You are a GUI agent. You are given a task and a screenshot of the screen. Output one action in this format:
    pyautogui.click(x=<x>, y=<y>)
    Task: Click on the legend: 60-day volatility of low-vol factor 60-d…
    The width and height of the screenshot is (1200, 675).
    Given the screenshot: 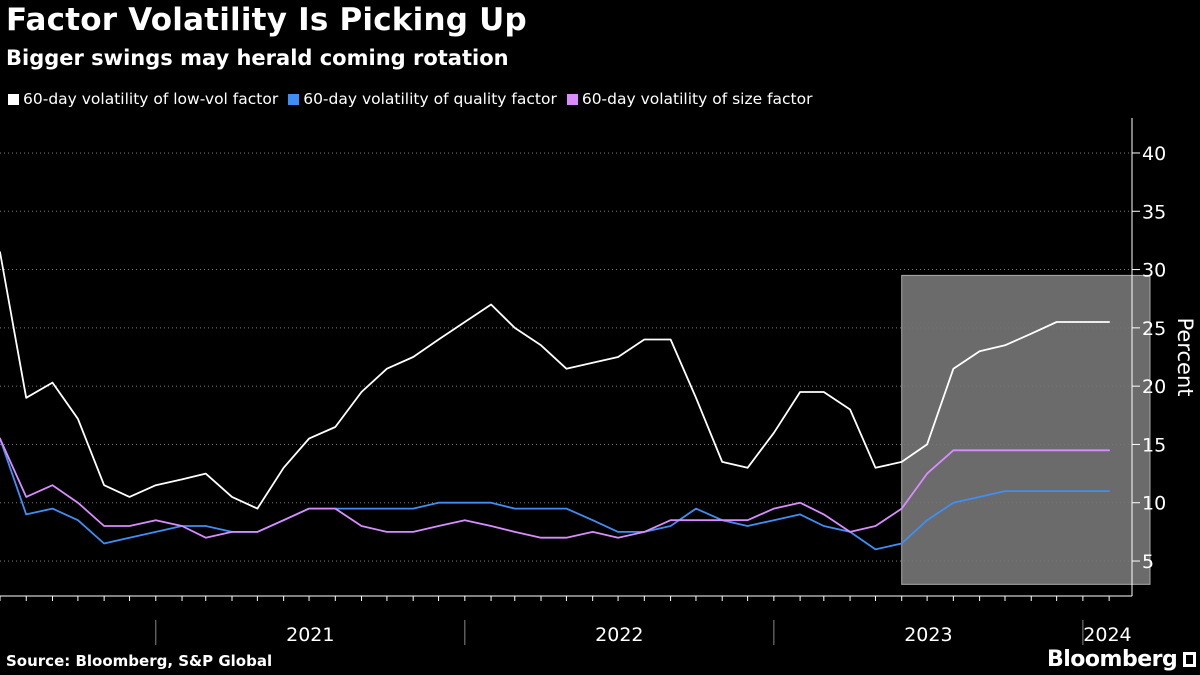 What is the action you would take?
    pyautogui.click(x=410, y=99)
    